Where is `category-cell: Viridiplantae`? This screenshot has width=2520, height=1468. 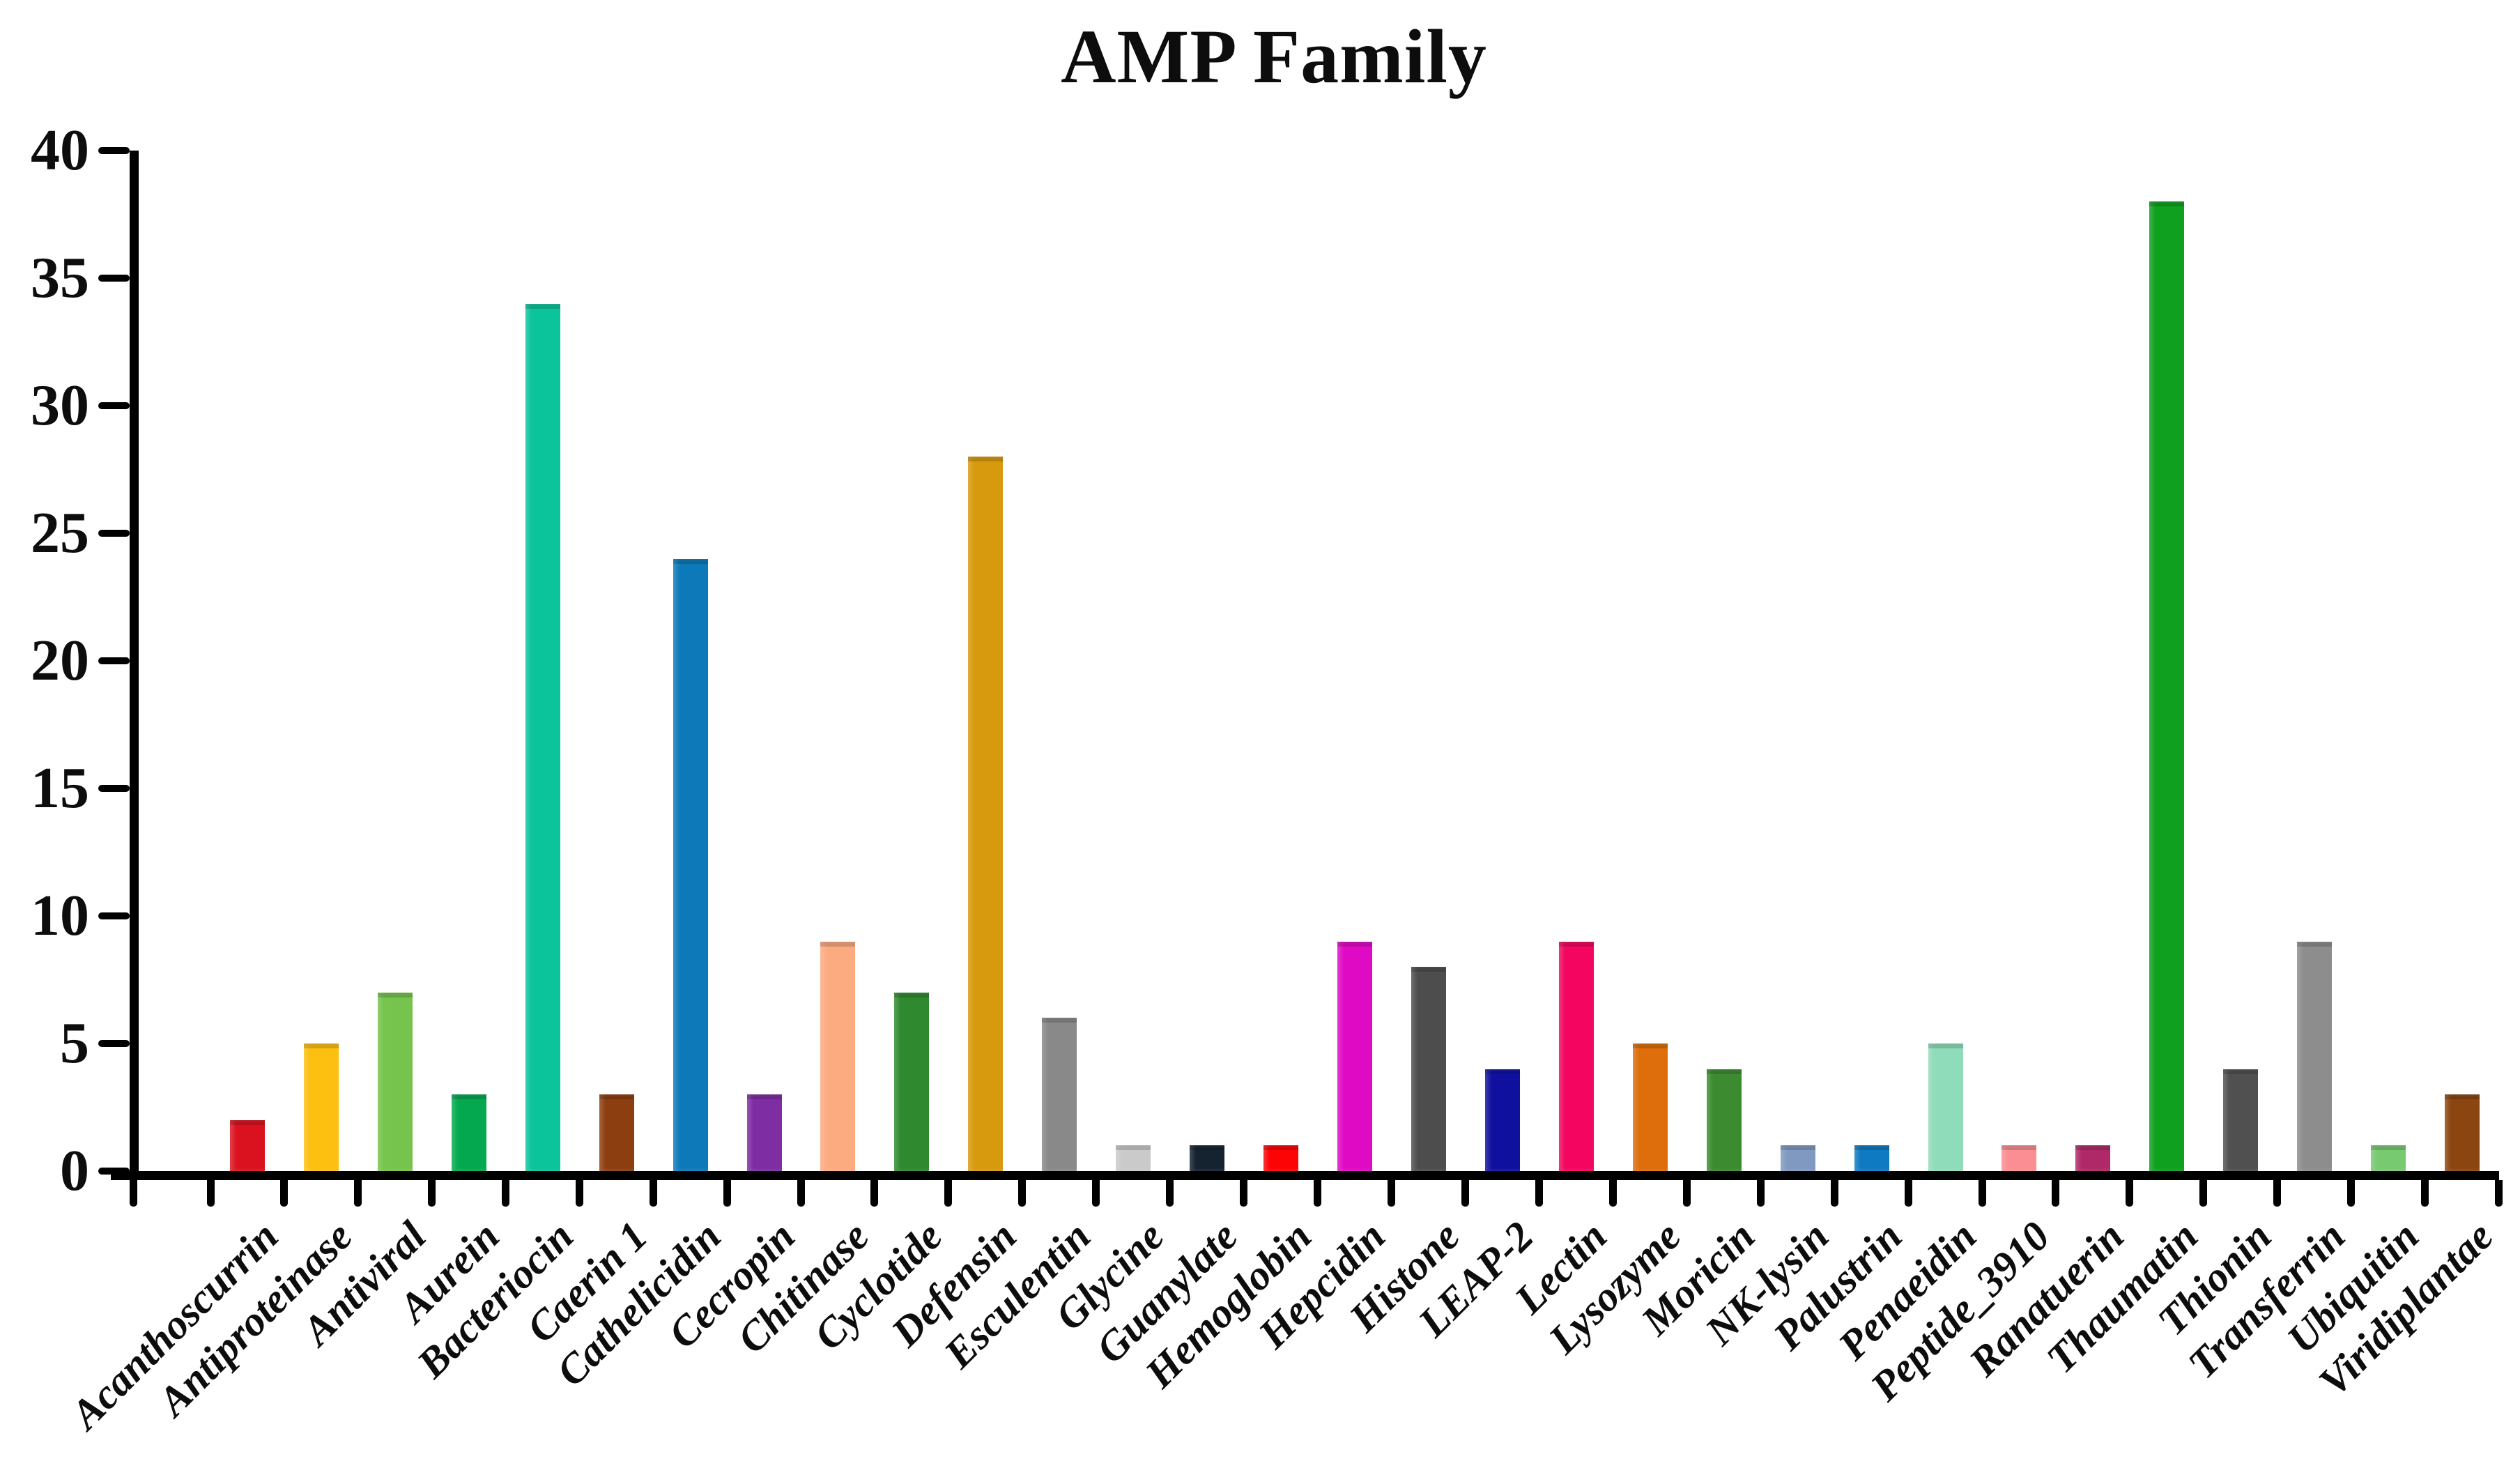 category-cell: Viridiplantae is located at coordinates (2406, 778).